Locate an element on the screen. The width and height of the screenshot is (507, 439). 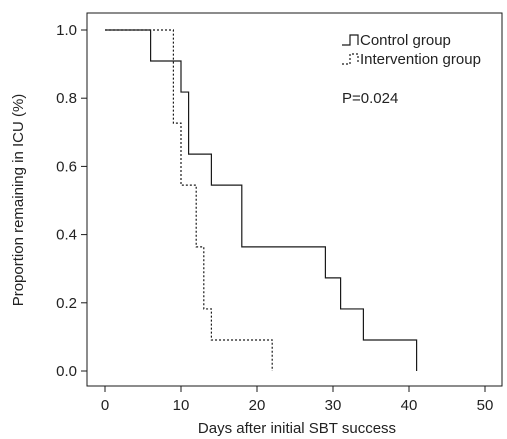
p-value-annotation: P=0.024 is located at coordinates (370, 98).